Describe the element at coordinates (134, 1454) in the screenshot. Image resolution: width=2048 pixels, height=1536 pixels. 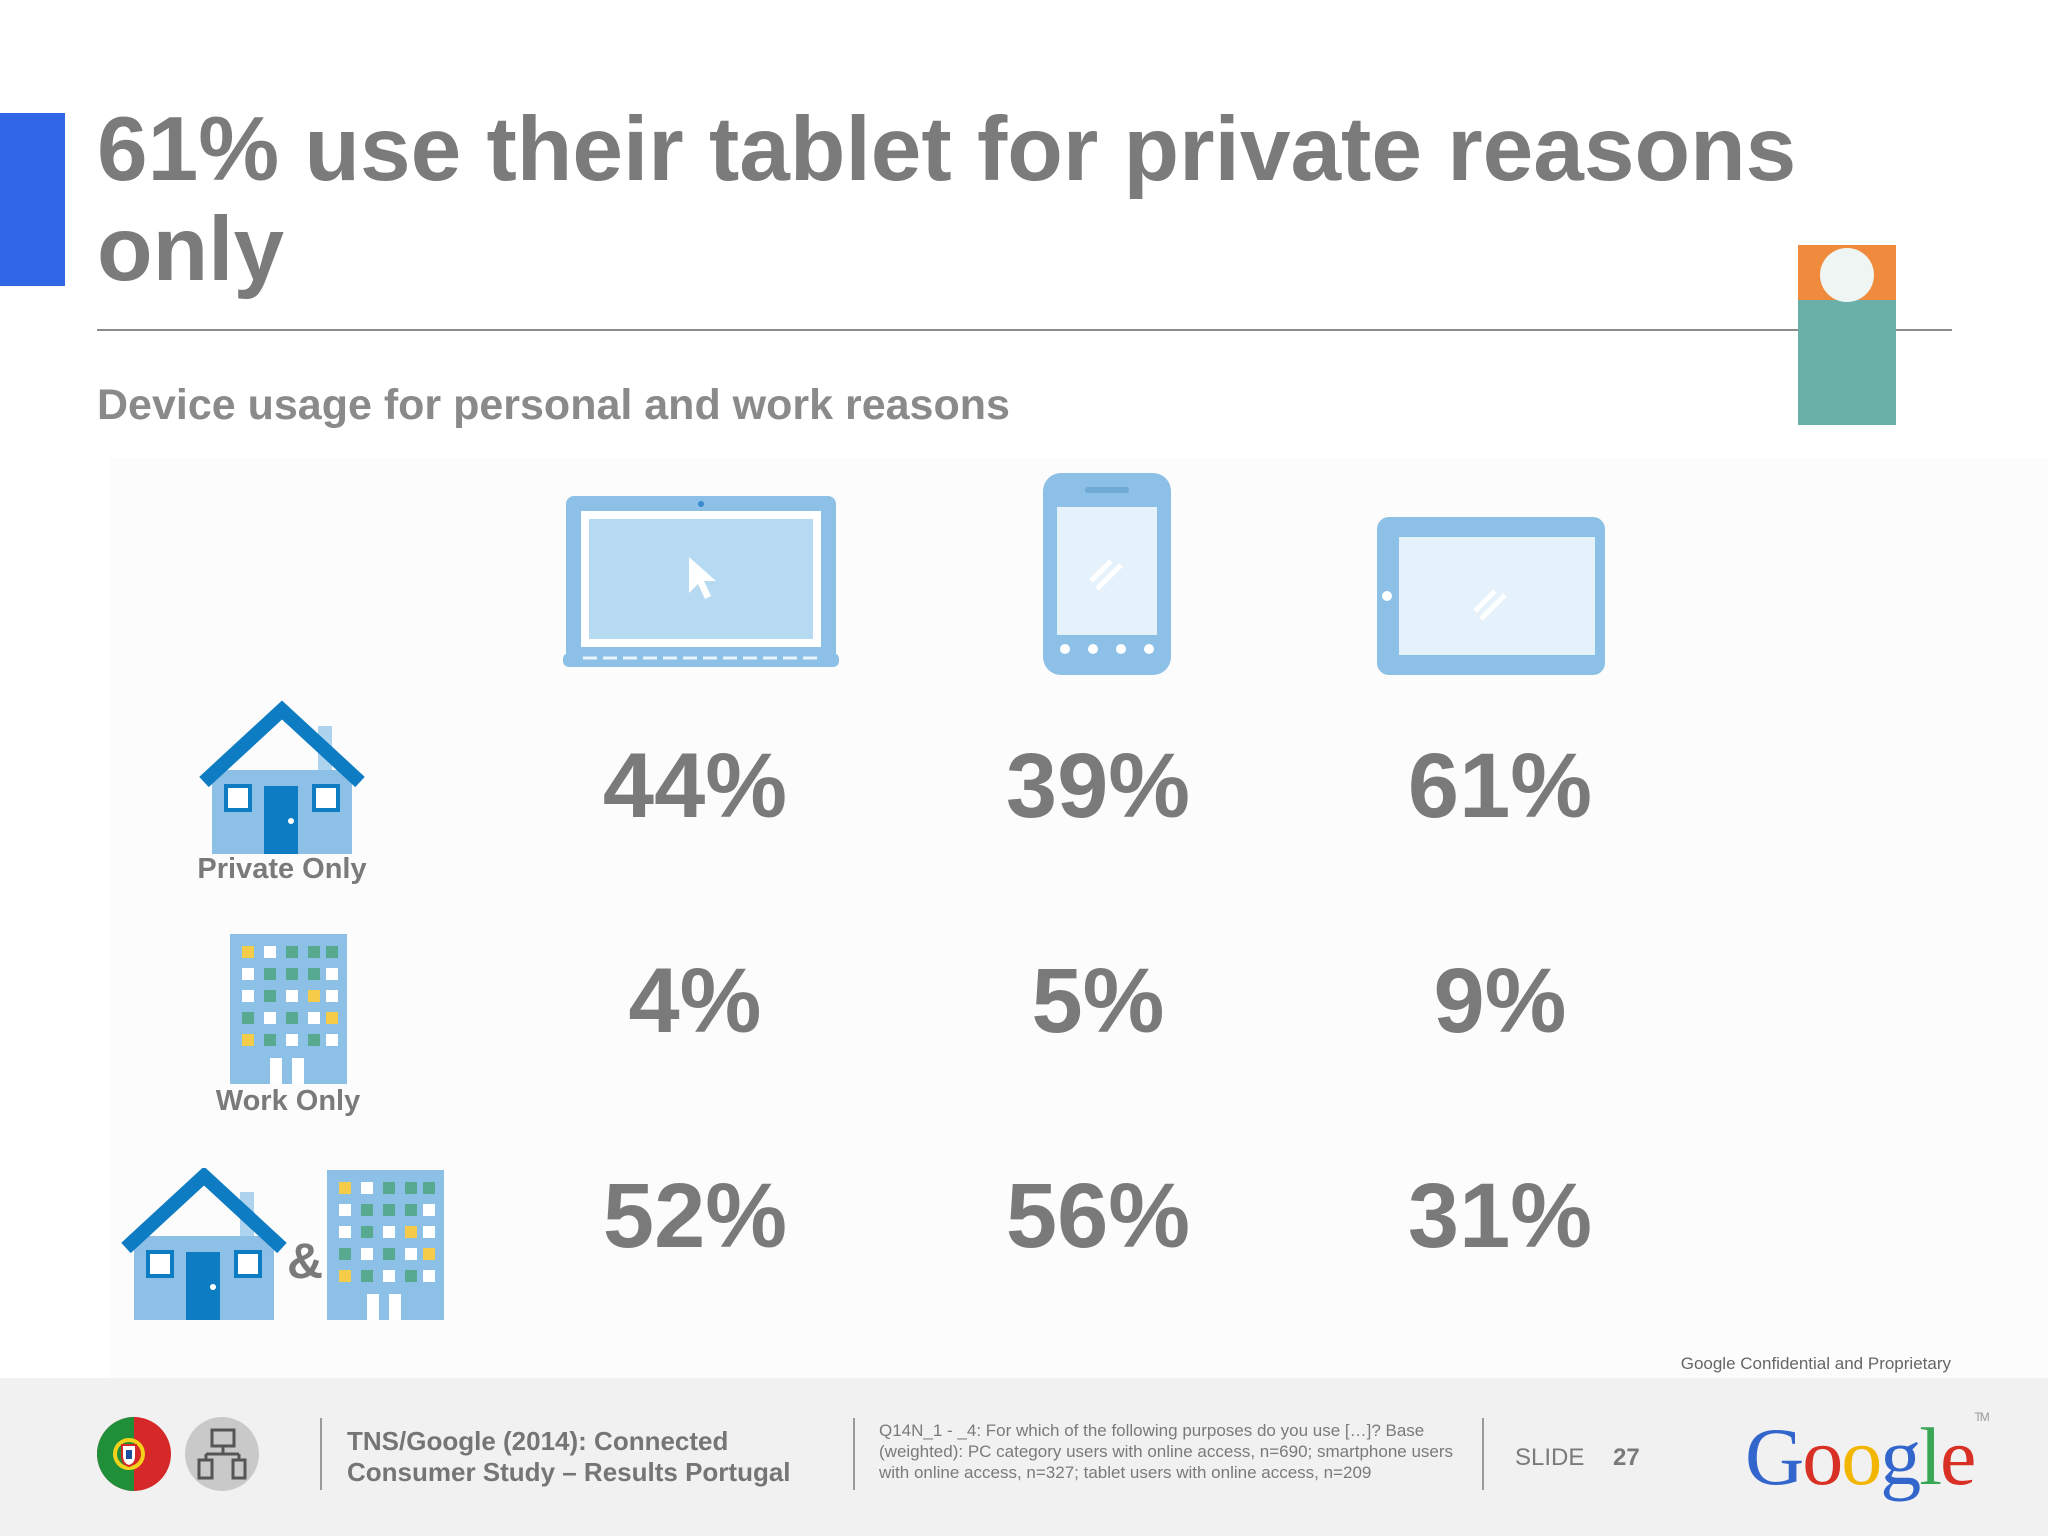
I see `portugal-flag-icon` at that location.